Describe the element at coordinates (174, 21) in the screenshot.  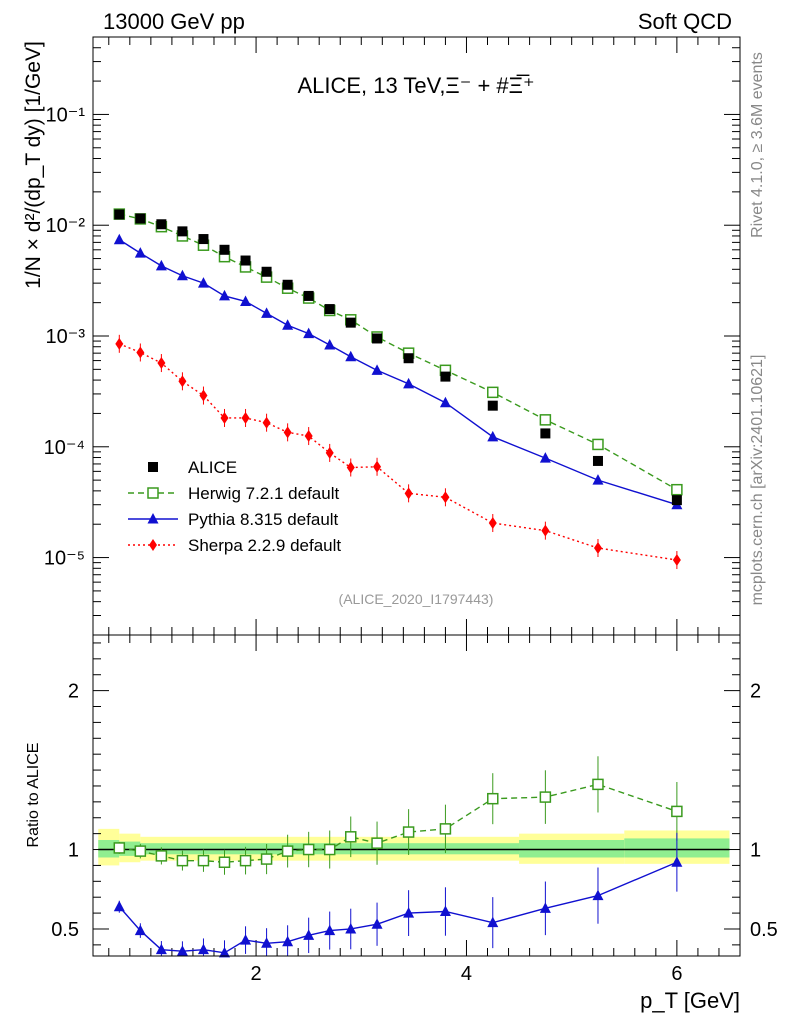
I see `header-left: 13000 GeV pp` at that location.